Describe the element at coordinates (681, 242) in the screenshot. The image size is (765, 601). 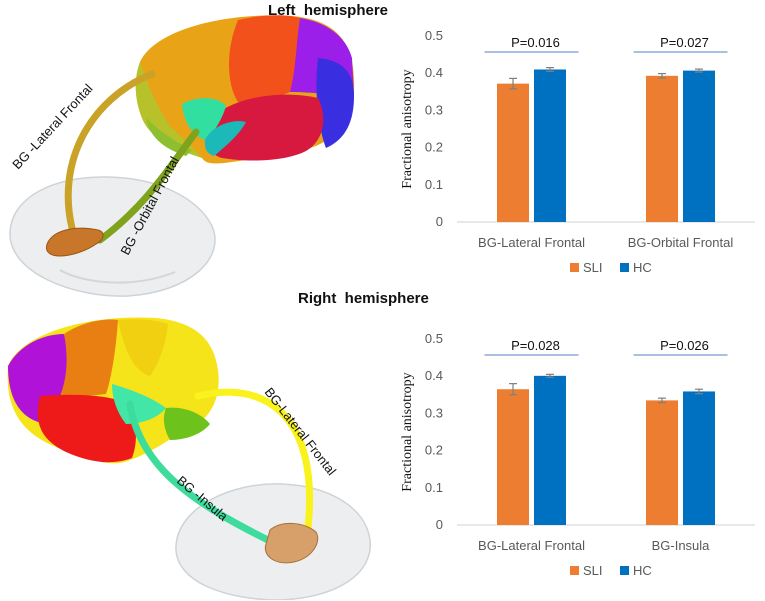
I see `category-label-1: BG-Orbital Frontal` at that location.